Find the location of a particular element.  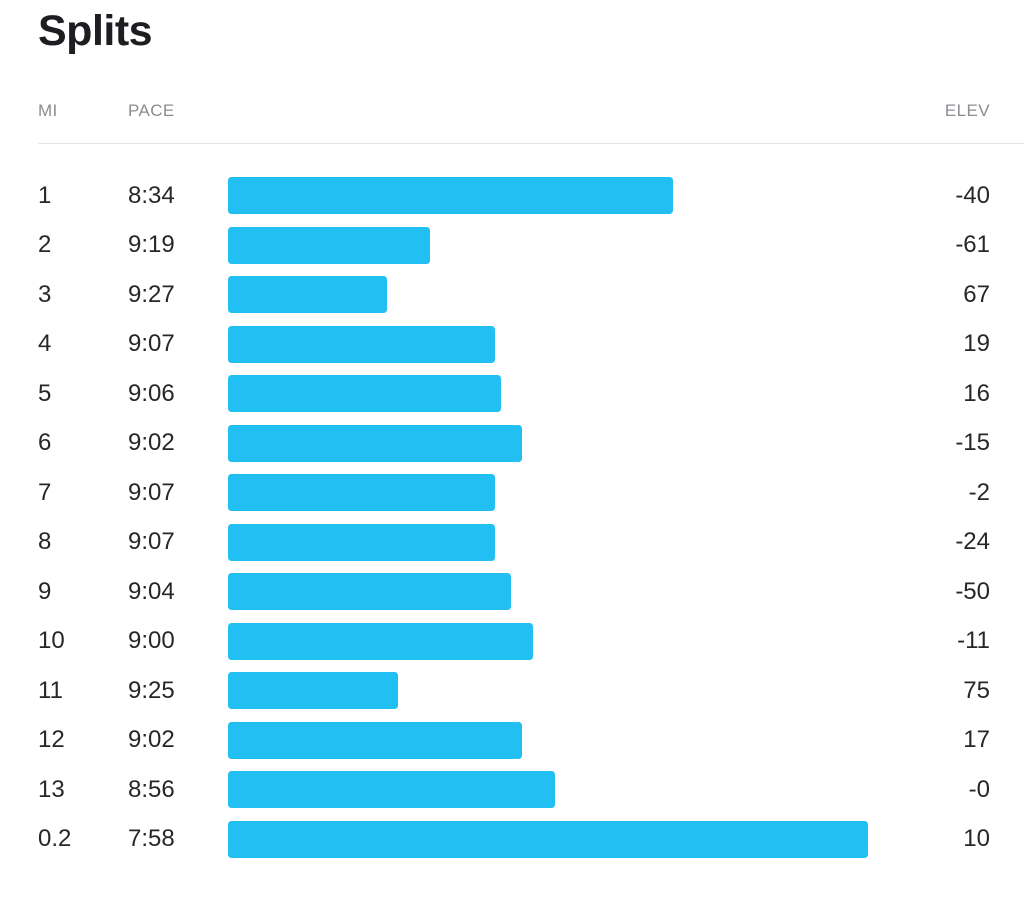

pace-value: 8:34 is located at coordinates (151, 195).